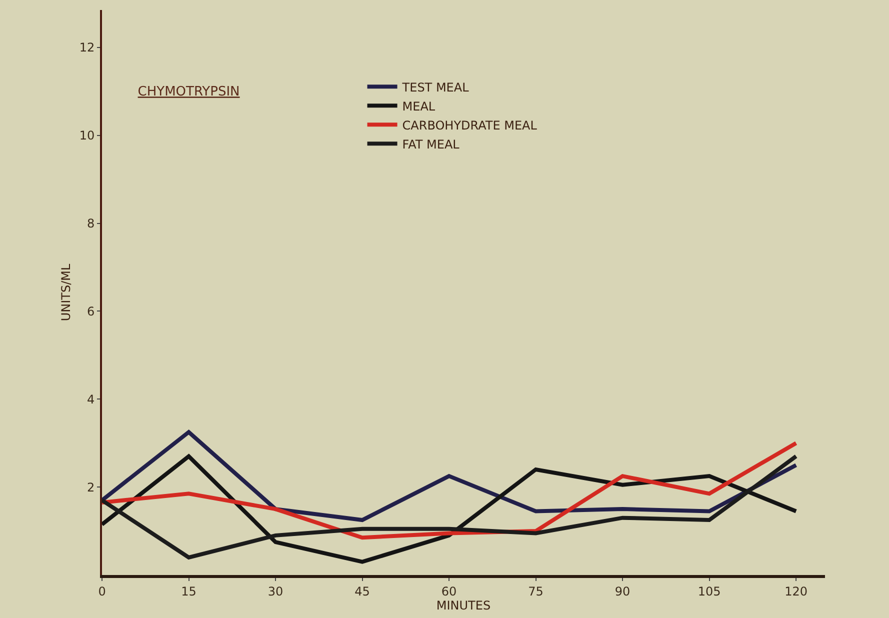  I want to click on x-tick-label: 90, so click(622, 591).